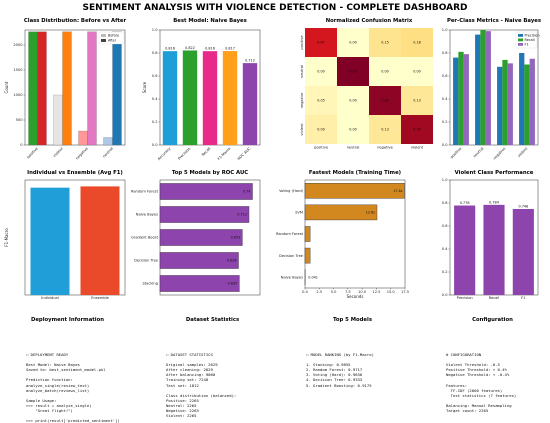  Describe the element at coordinates (247, 192) in the screenshot. I see `roc-value-label: 0.74` at that location.